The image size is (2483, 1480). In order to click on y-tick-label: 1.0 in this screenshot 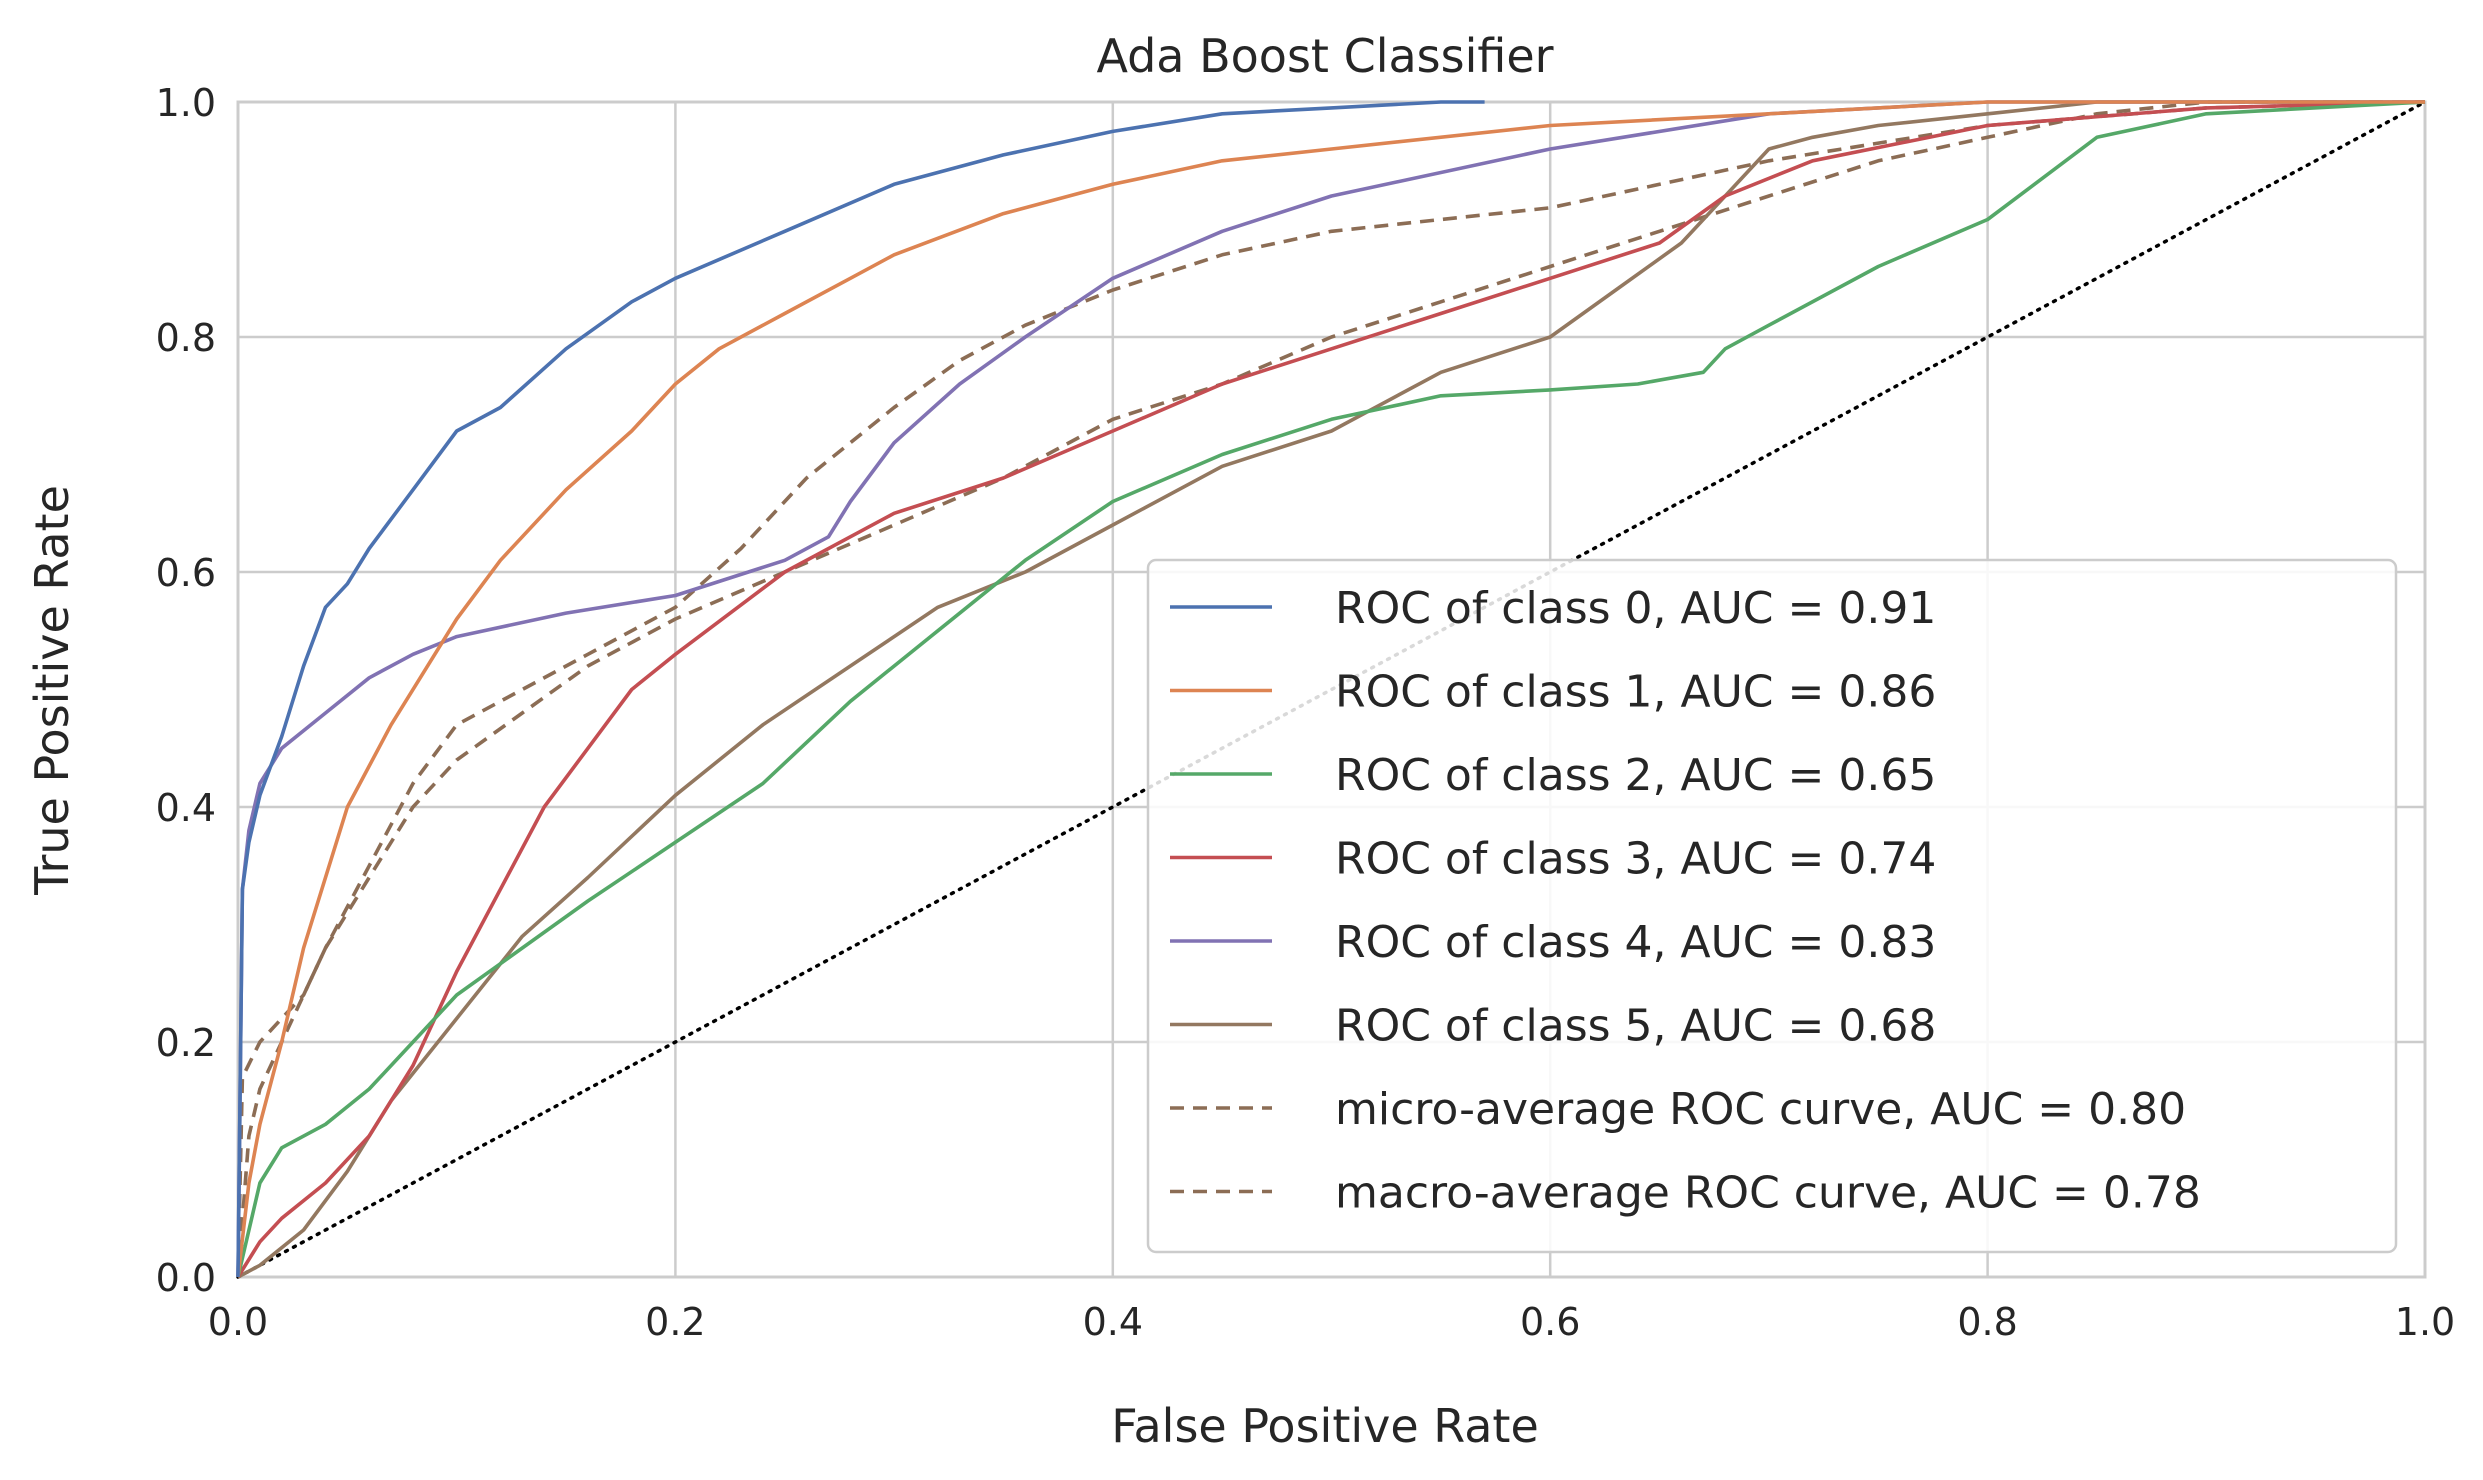, I will do `click(186, 103)`.